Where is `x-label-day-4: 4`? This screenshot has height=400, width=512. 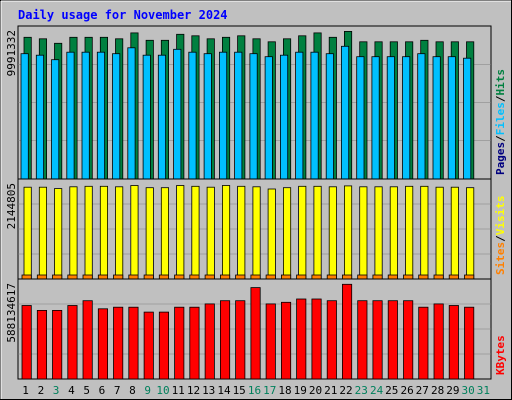
x-label-day-4: 4 is located at coordinates (71, 390).